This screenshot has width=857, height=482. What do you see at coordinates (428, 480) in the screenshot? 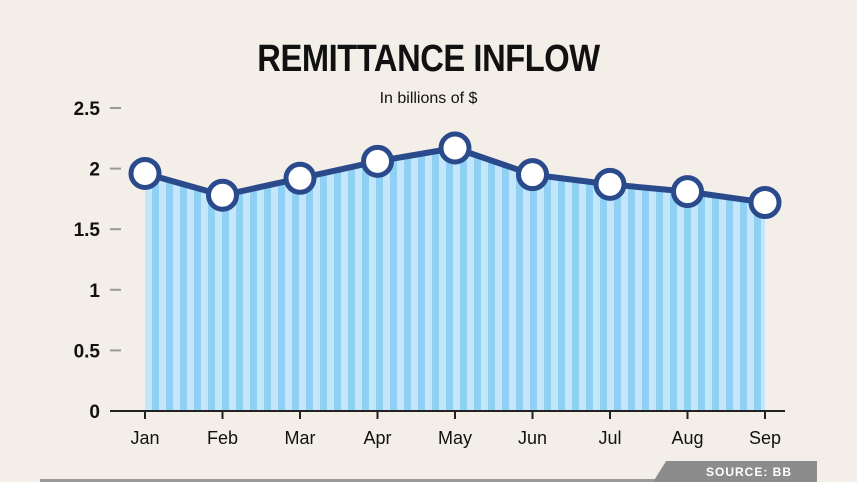
I see `bottom-rule` at bounding box center [428, 480].